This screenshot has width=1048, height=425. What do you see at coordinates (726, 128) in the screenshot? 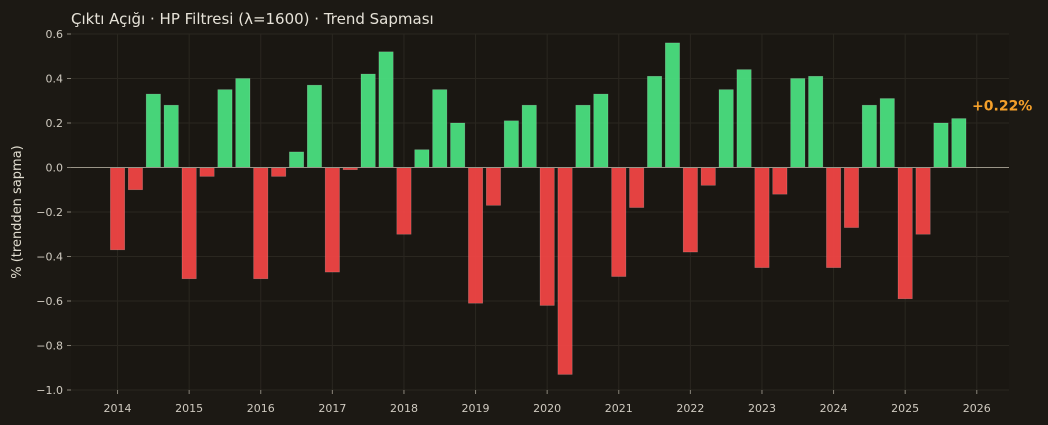
I see `bar-2022-Q3` at bounding box center [726, 128].